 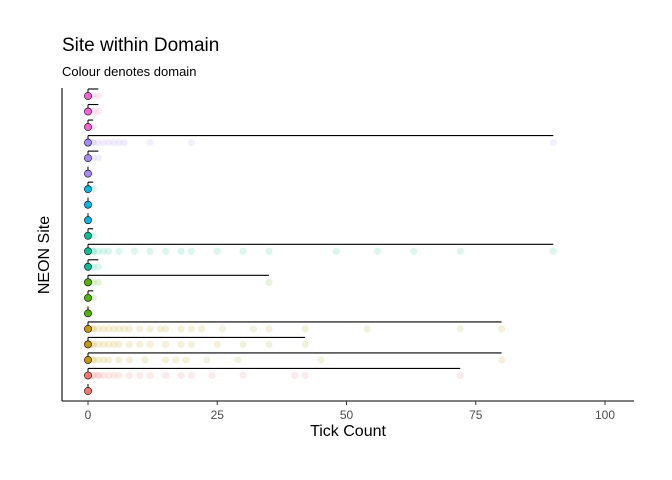 What do you see at coordinates (141, 45) in the screenshot?
I see `chart-title: Site within Domain` at bounding box center [141, 45].